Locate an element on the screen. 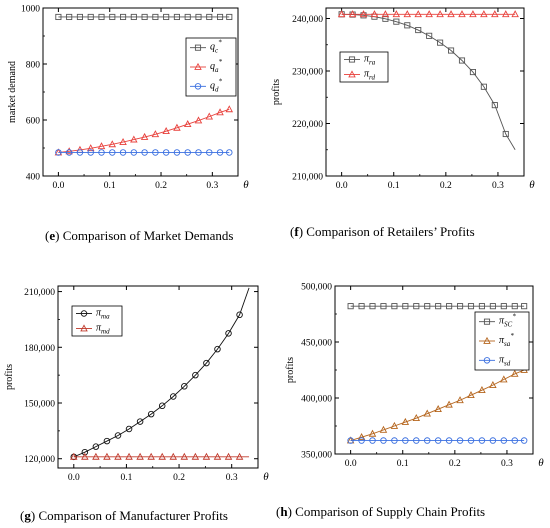 The image size is (550, 528). series-e-a is located at coordinates (144, 130).